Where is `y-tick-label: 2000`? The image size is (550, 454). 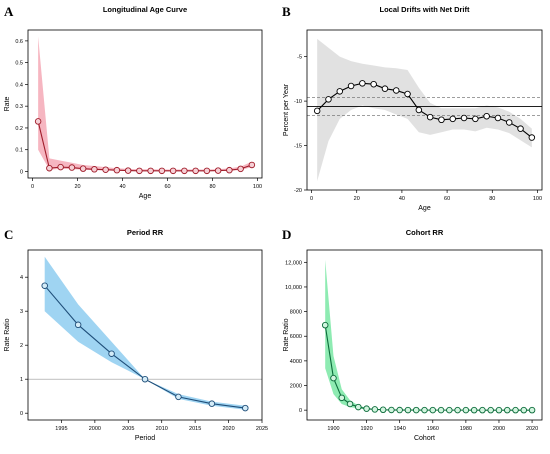 y-tick-label: 2000 is located at coordinates (296, 387).